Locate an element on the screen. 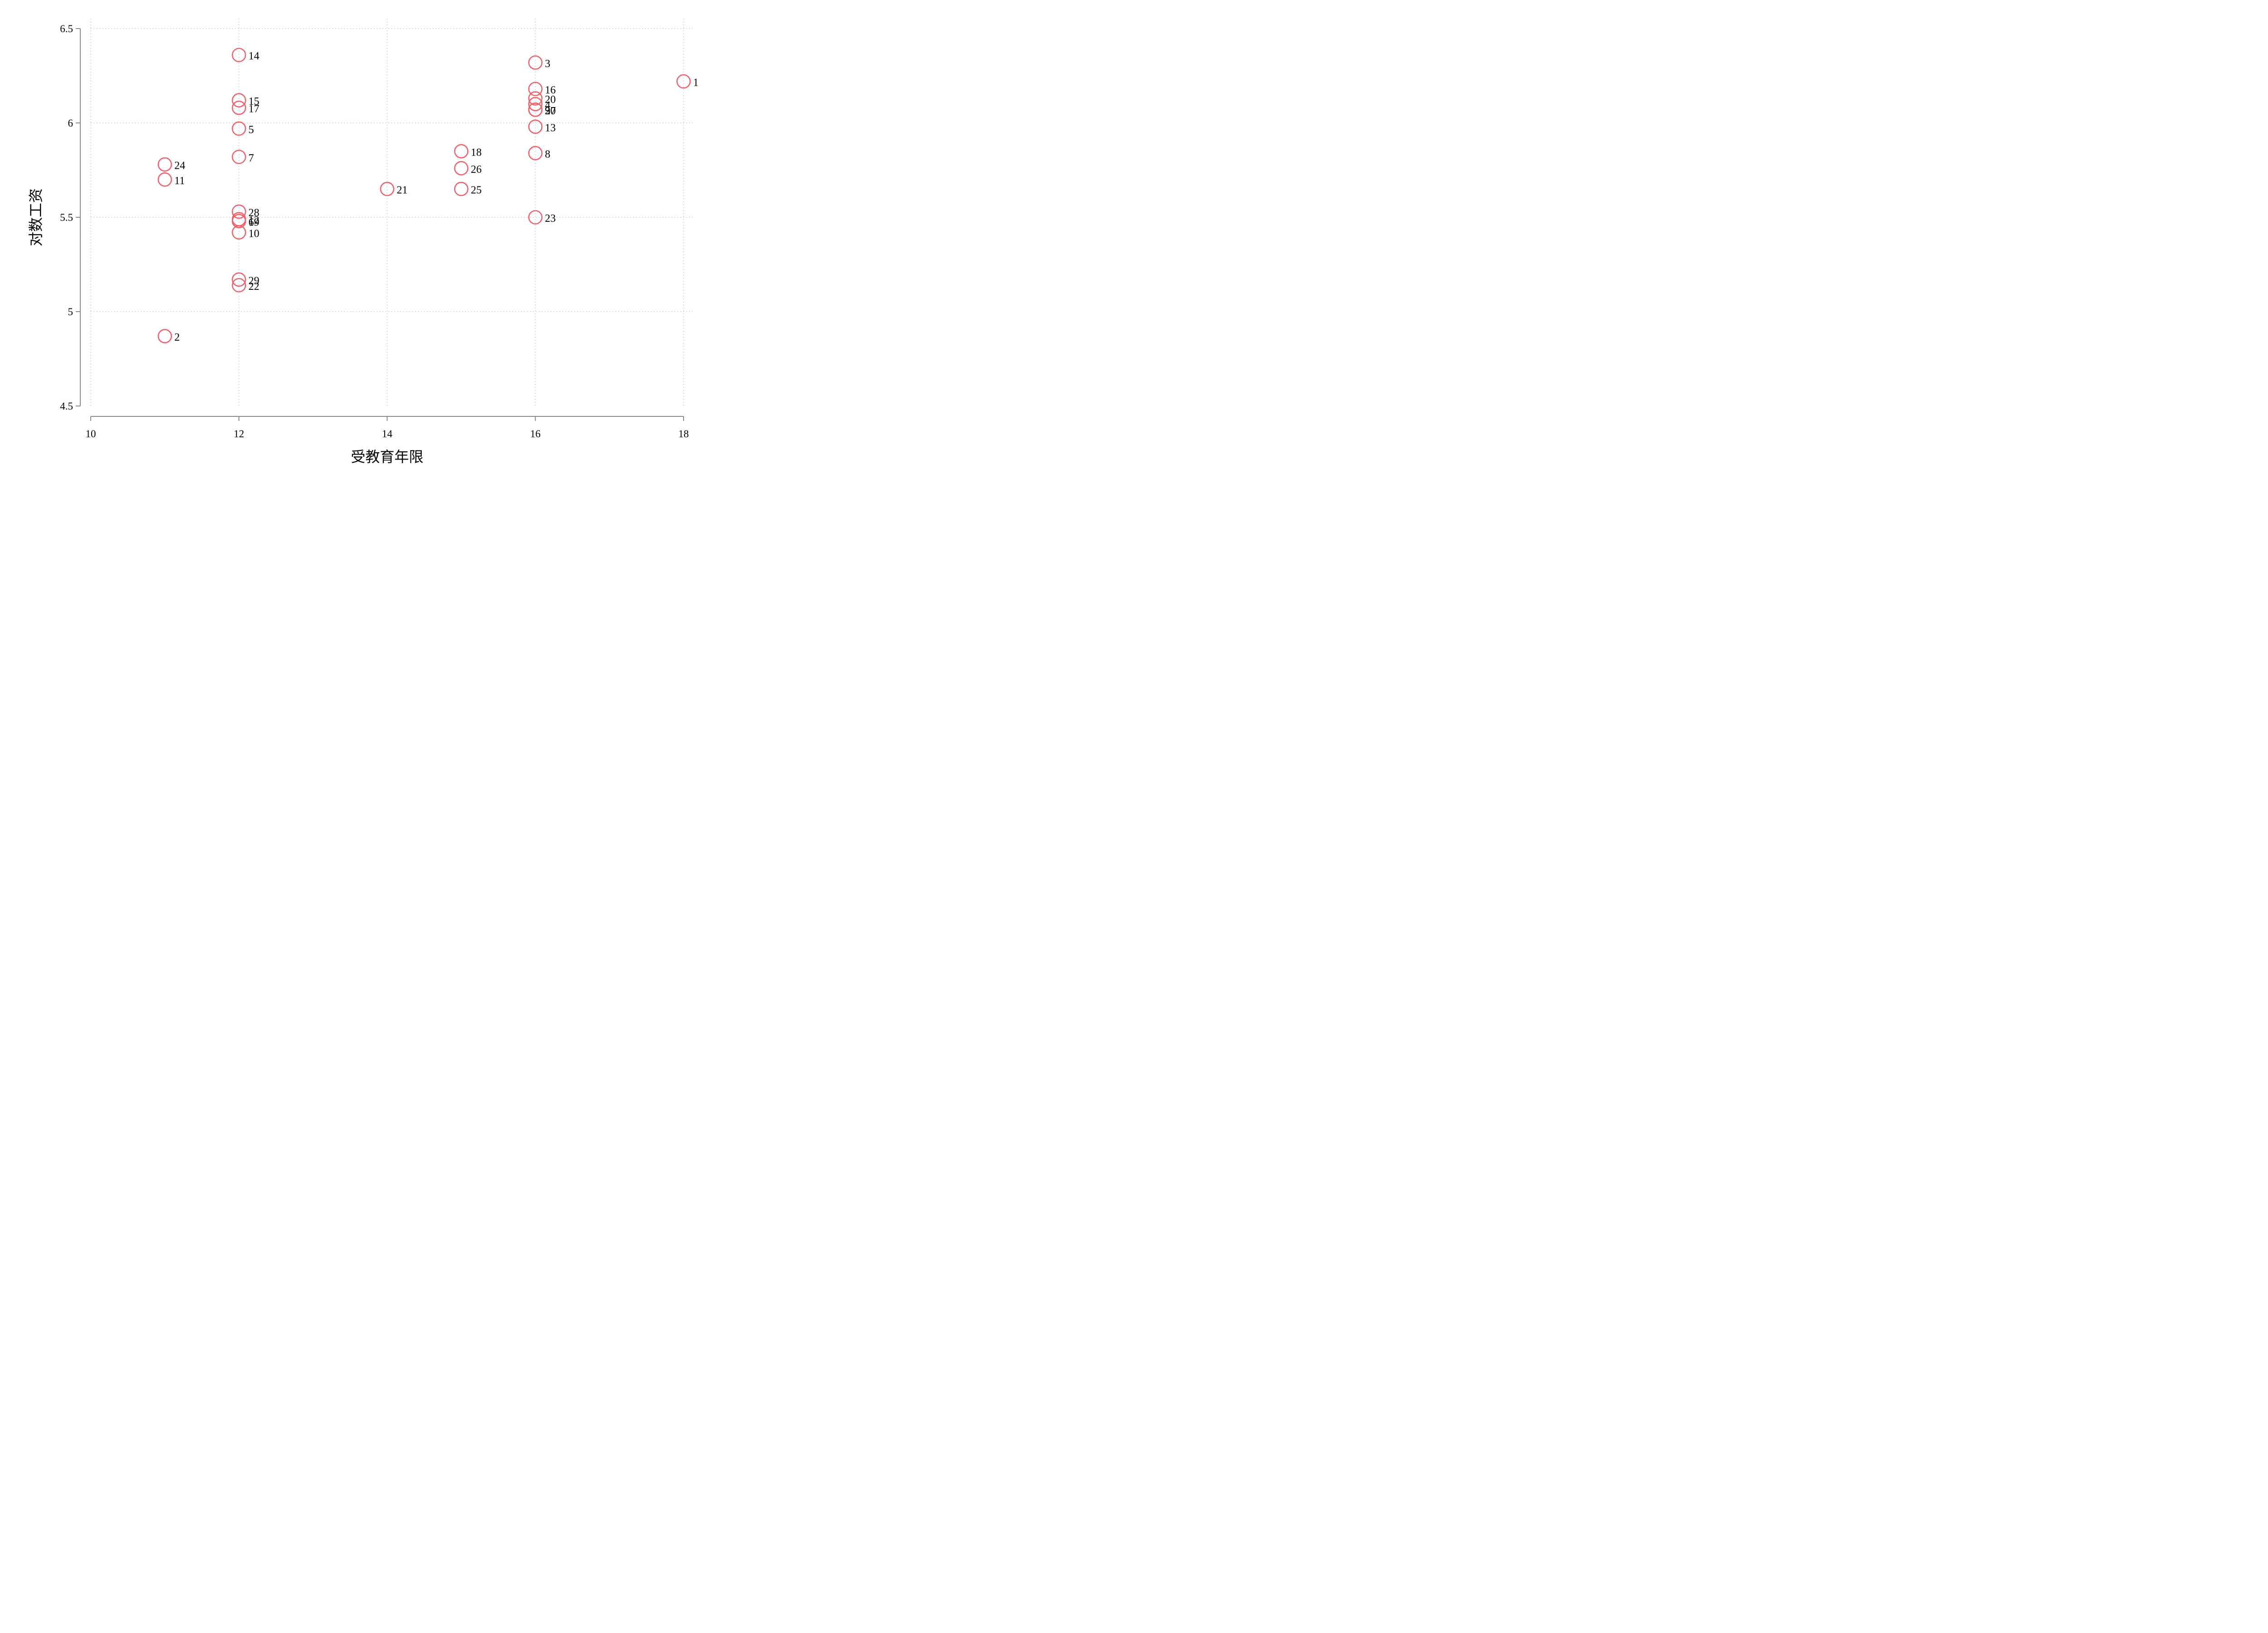 The height and width of the screenshot is (1633, 2268). scatter-point: 25 is located at coordinates (468, 188).